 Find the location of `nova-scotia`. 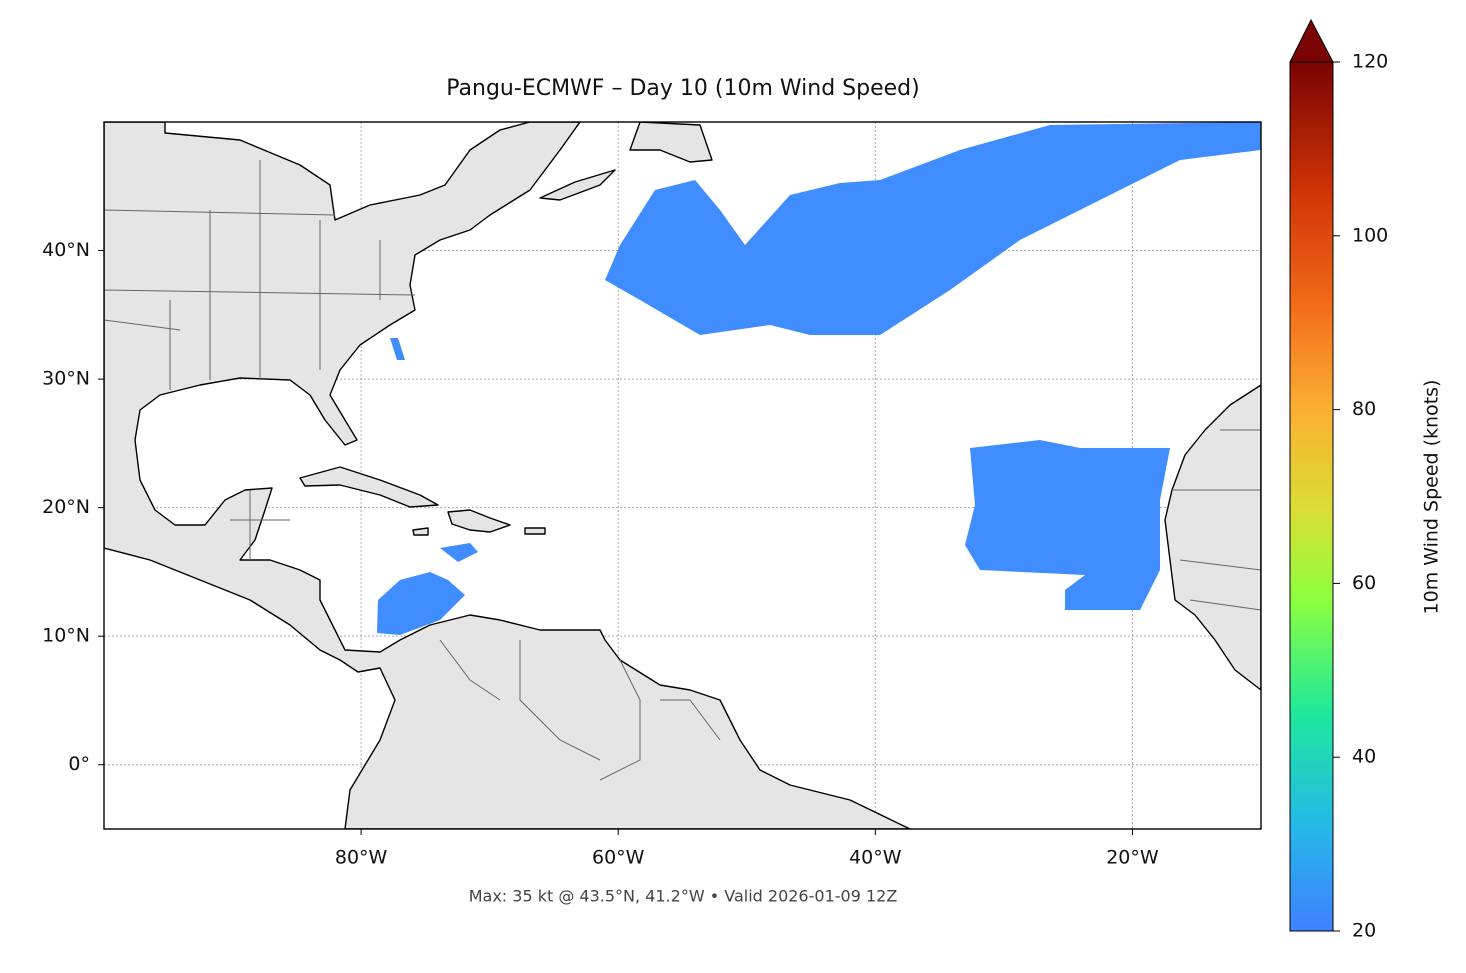

nova-scotia is located at coordinates (577, 185).